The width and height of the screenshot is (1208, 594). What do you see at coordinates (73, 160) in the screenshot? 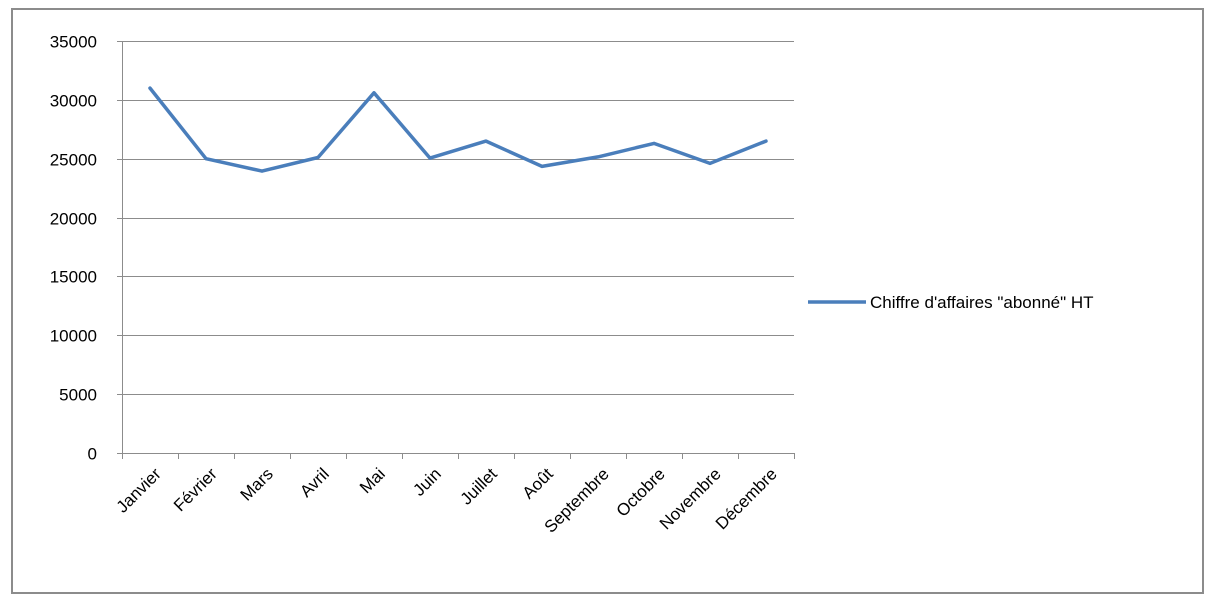
I see `y-tick-label: 25000` at bounding box center [73, 160].